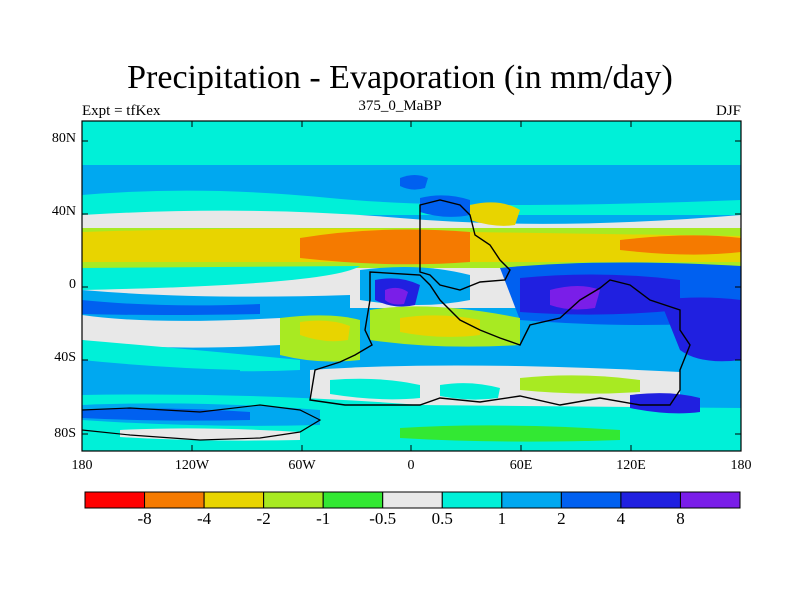 The height and width of the screenshot is (600, 800). I want to click on colorbar-label: 8, so click(680, 518).